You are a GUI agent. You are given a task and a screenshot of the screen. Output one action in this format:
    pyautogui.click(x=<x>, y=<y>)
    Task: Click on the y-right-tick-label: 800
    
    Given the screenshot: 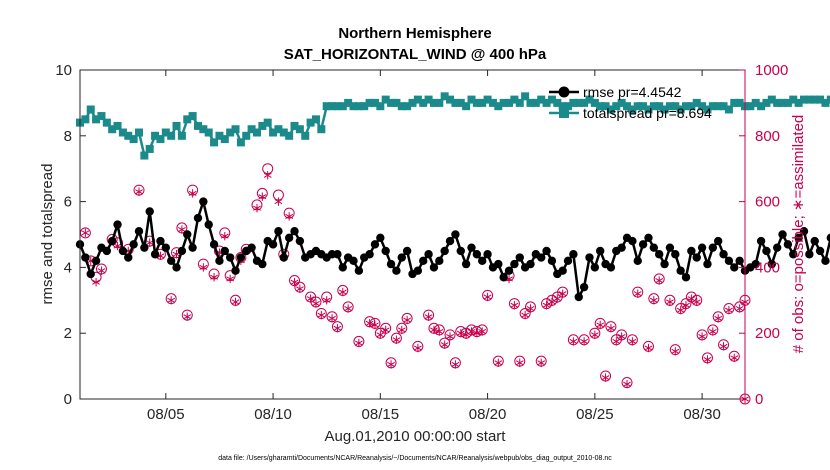 What is the action you would take?
    pyautogui.click(x=767, y=136)
    